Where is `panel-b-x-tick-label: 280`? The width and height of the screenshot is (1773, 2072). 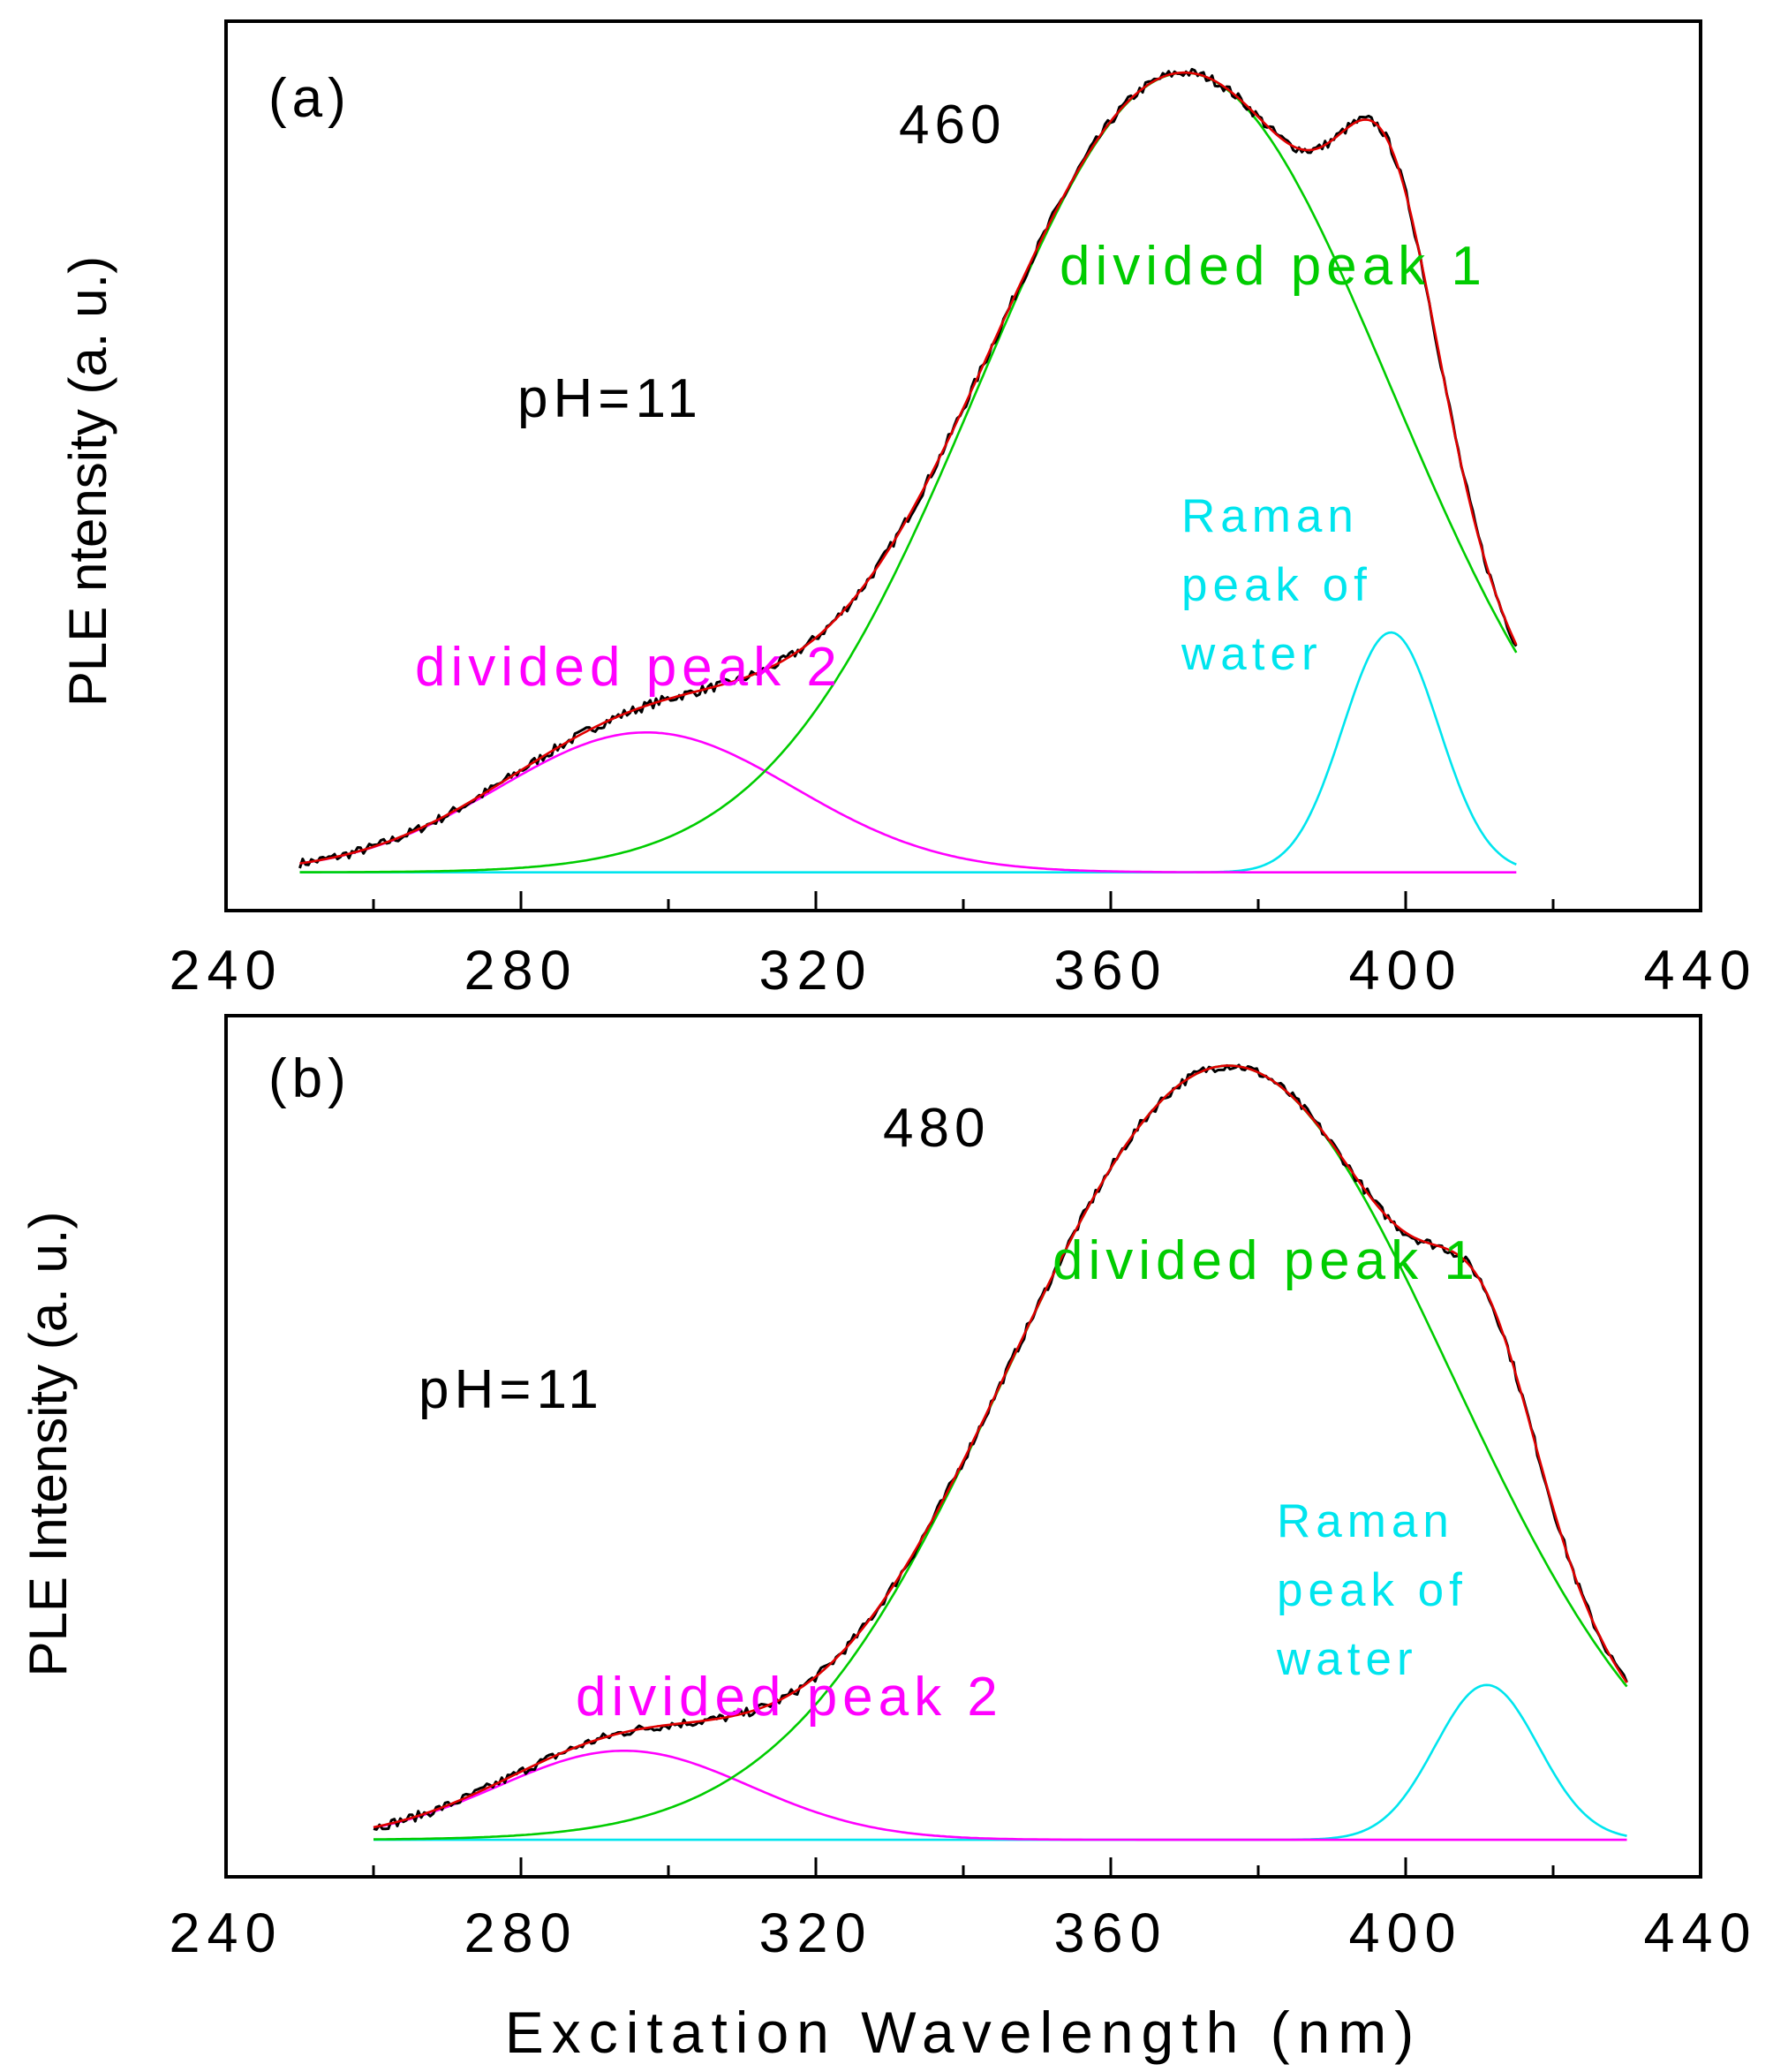 panel-b-x-tick-label: 280 is located at coordinates (520, 1933).